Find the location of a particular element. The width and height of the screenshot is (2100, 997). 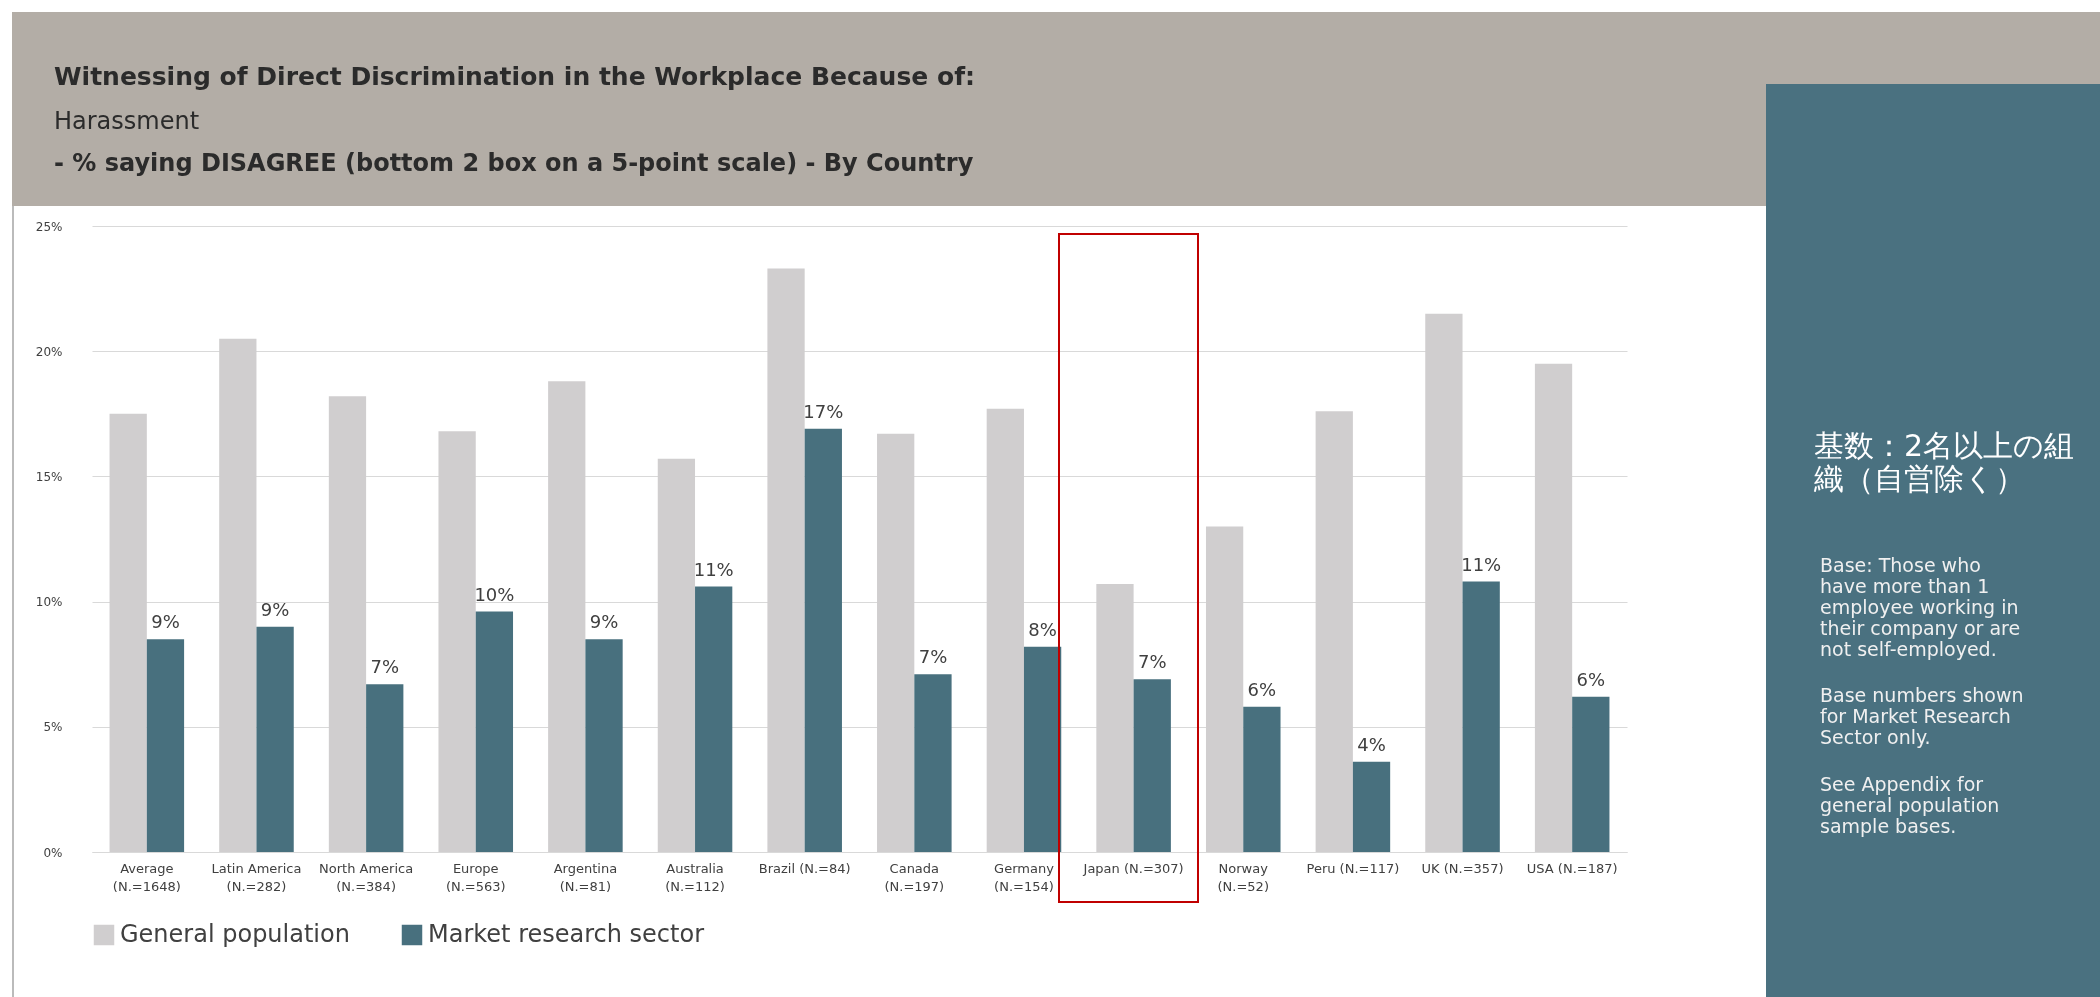

y-tick-label: 25% is located at coordinates (49, 226).